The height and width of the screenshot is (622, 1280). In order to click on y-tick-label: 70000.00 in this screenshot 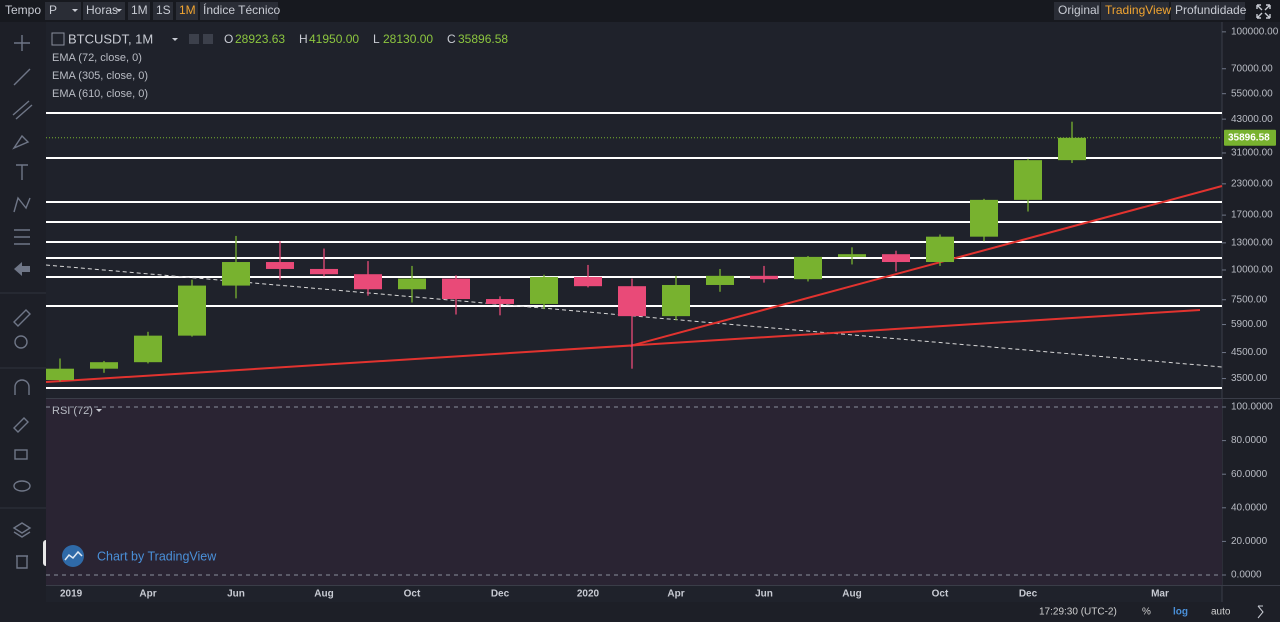, I will do `click(1252, 68)`.